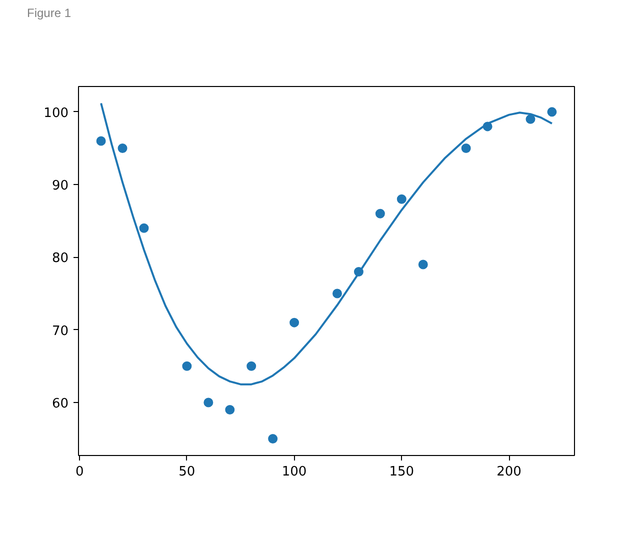 This screenshot has width=638, height=552. I want to click on x-tick-label: 0, so click(79, 472).